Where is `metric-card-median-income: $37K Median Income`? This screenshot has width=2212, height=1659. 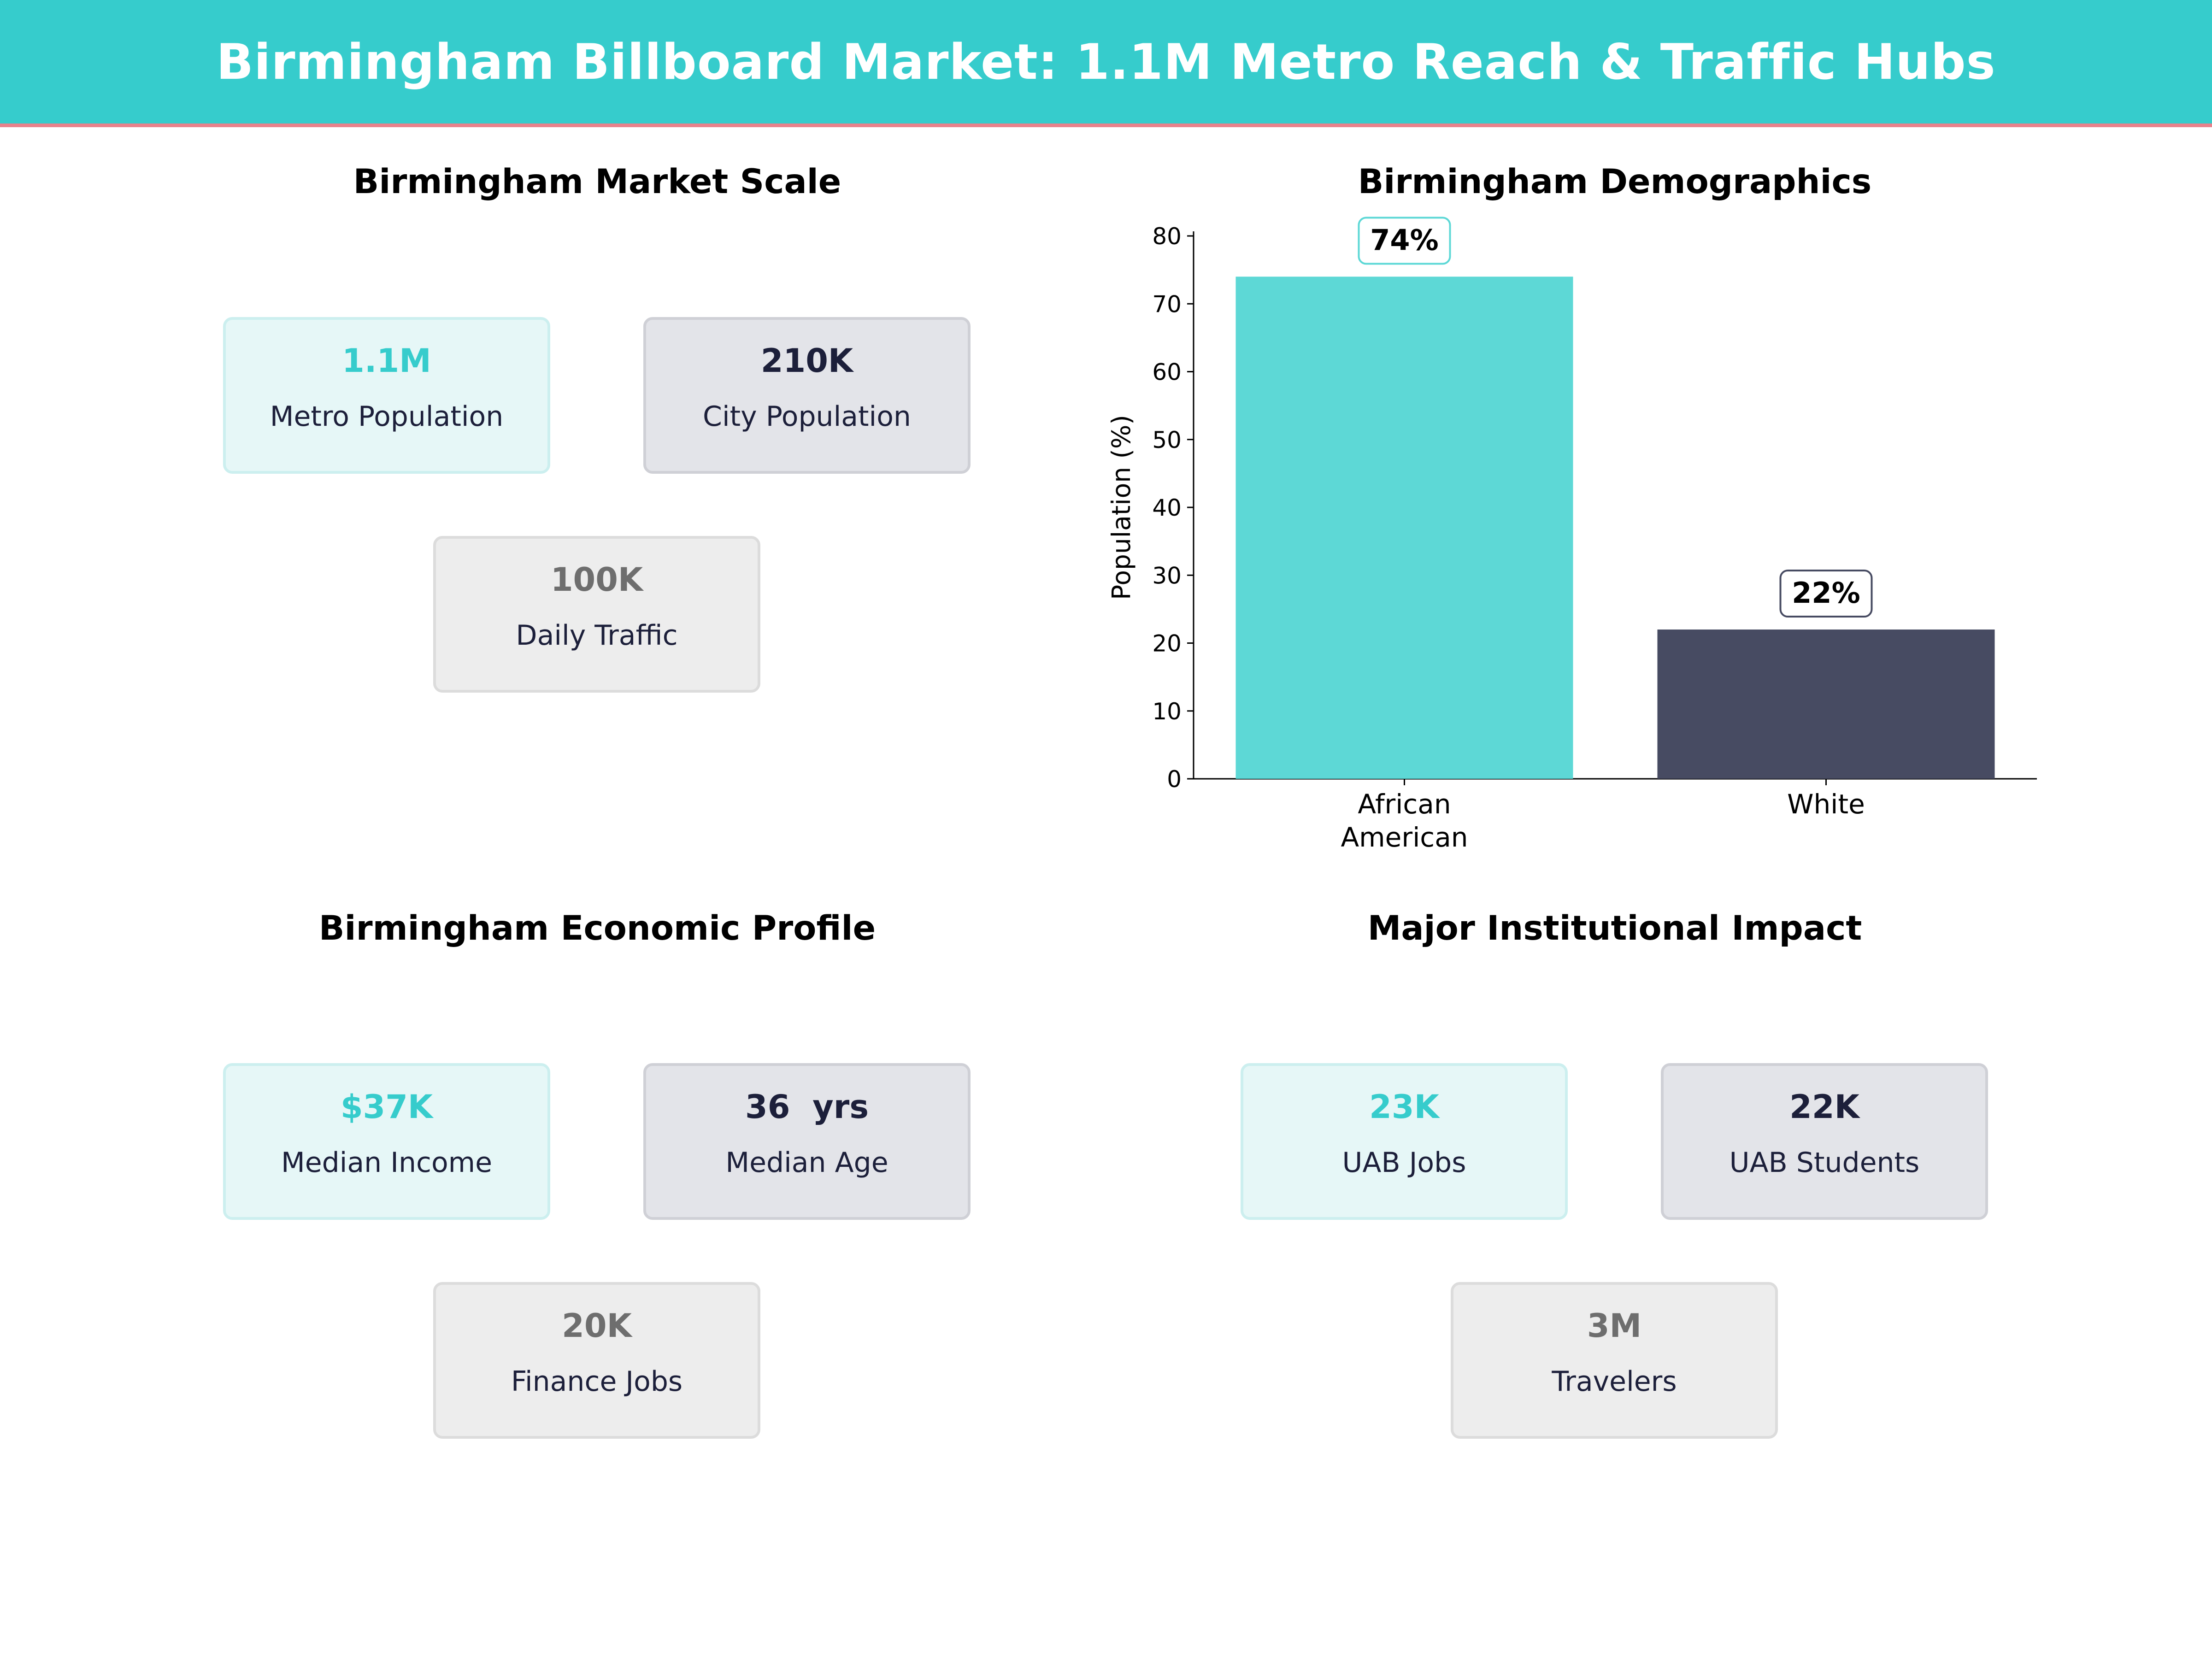 metric-card-median-income: $37K Median Income is located at coordinates (386, 1141).